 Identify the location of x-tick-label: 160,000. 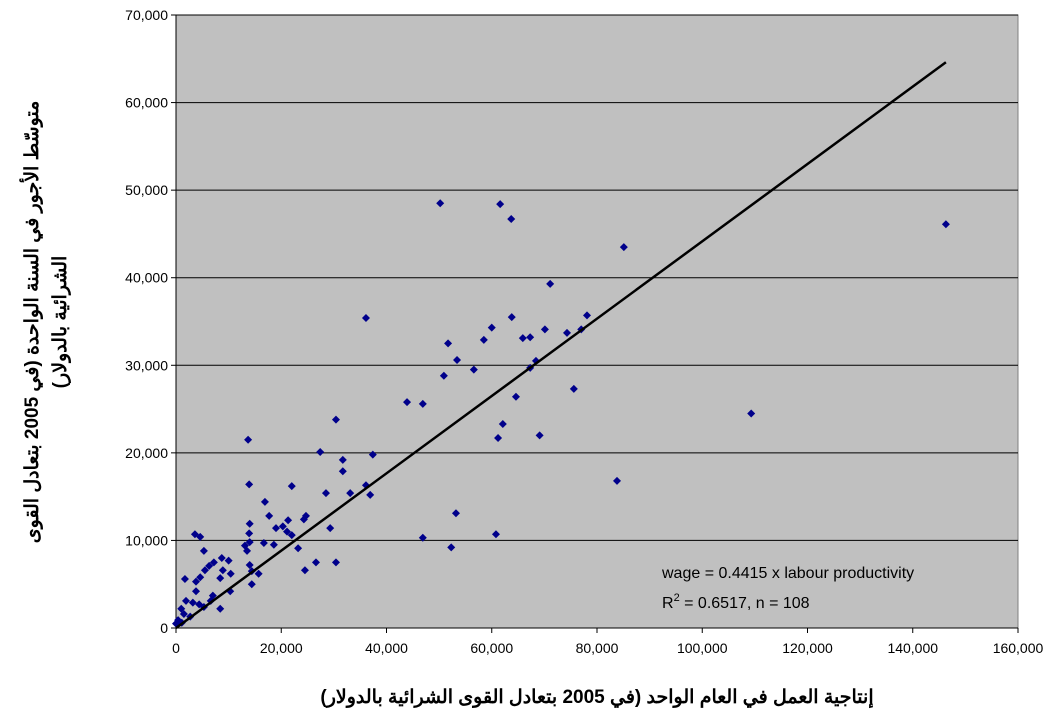
(1018, 648).